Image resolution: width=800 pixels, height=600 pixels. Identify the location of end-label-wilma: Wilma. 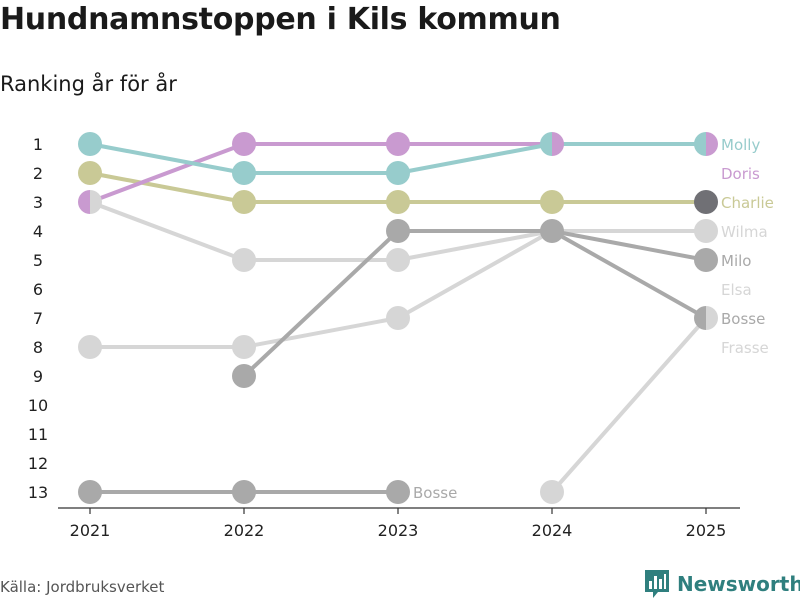
(744, 232).